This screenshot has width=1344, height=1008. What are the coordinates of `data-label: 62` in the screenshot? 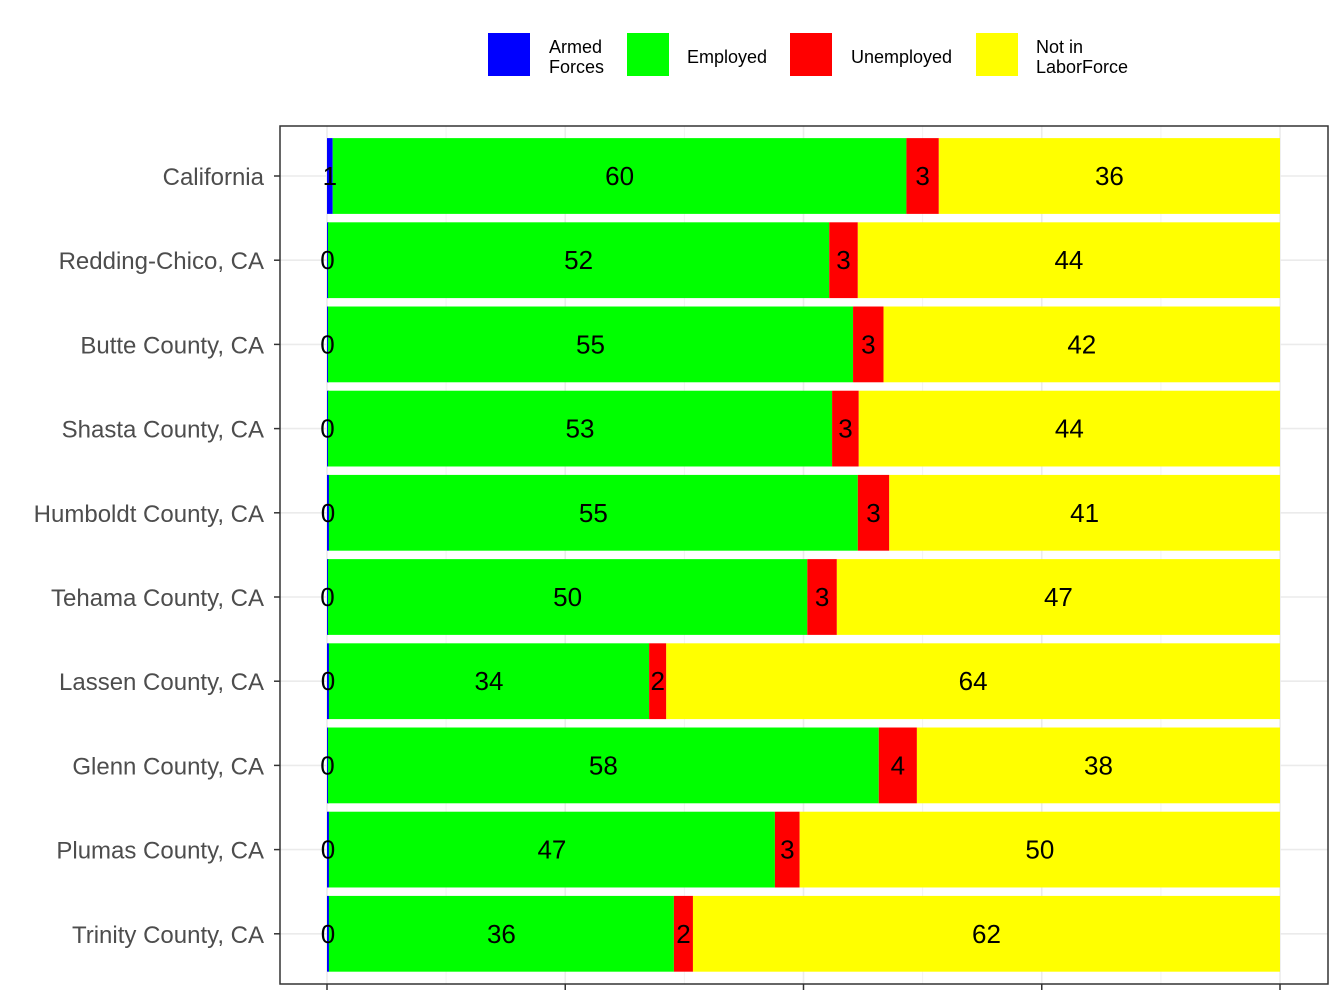 It's located at (986, 934).